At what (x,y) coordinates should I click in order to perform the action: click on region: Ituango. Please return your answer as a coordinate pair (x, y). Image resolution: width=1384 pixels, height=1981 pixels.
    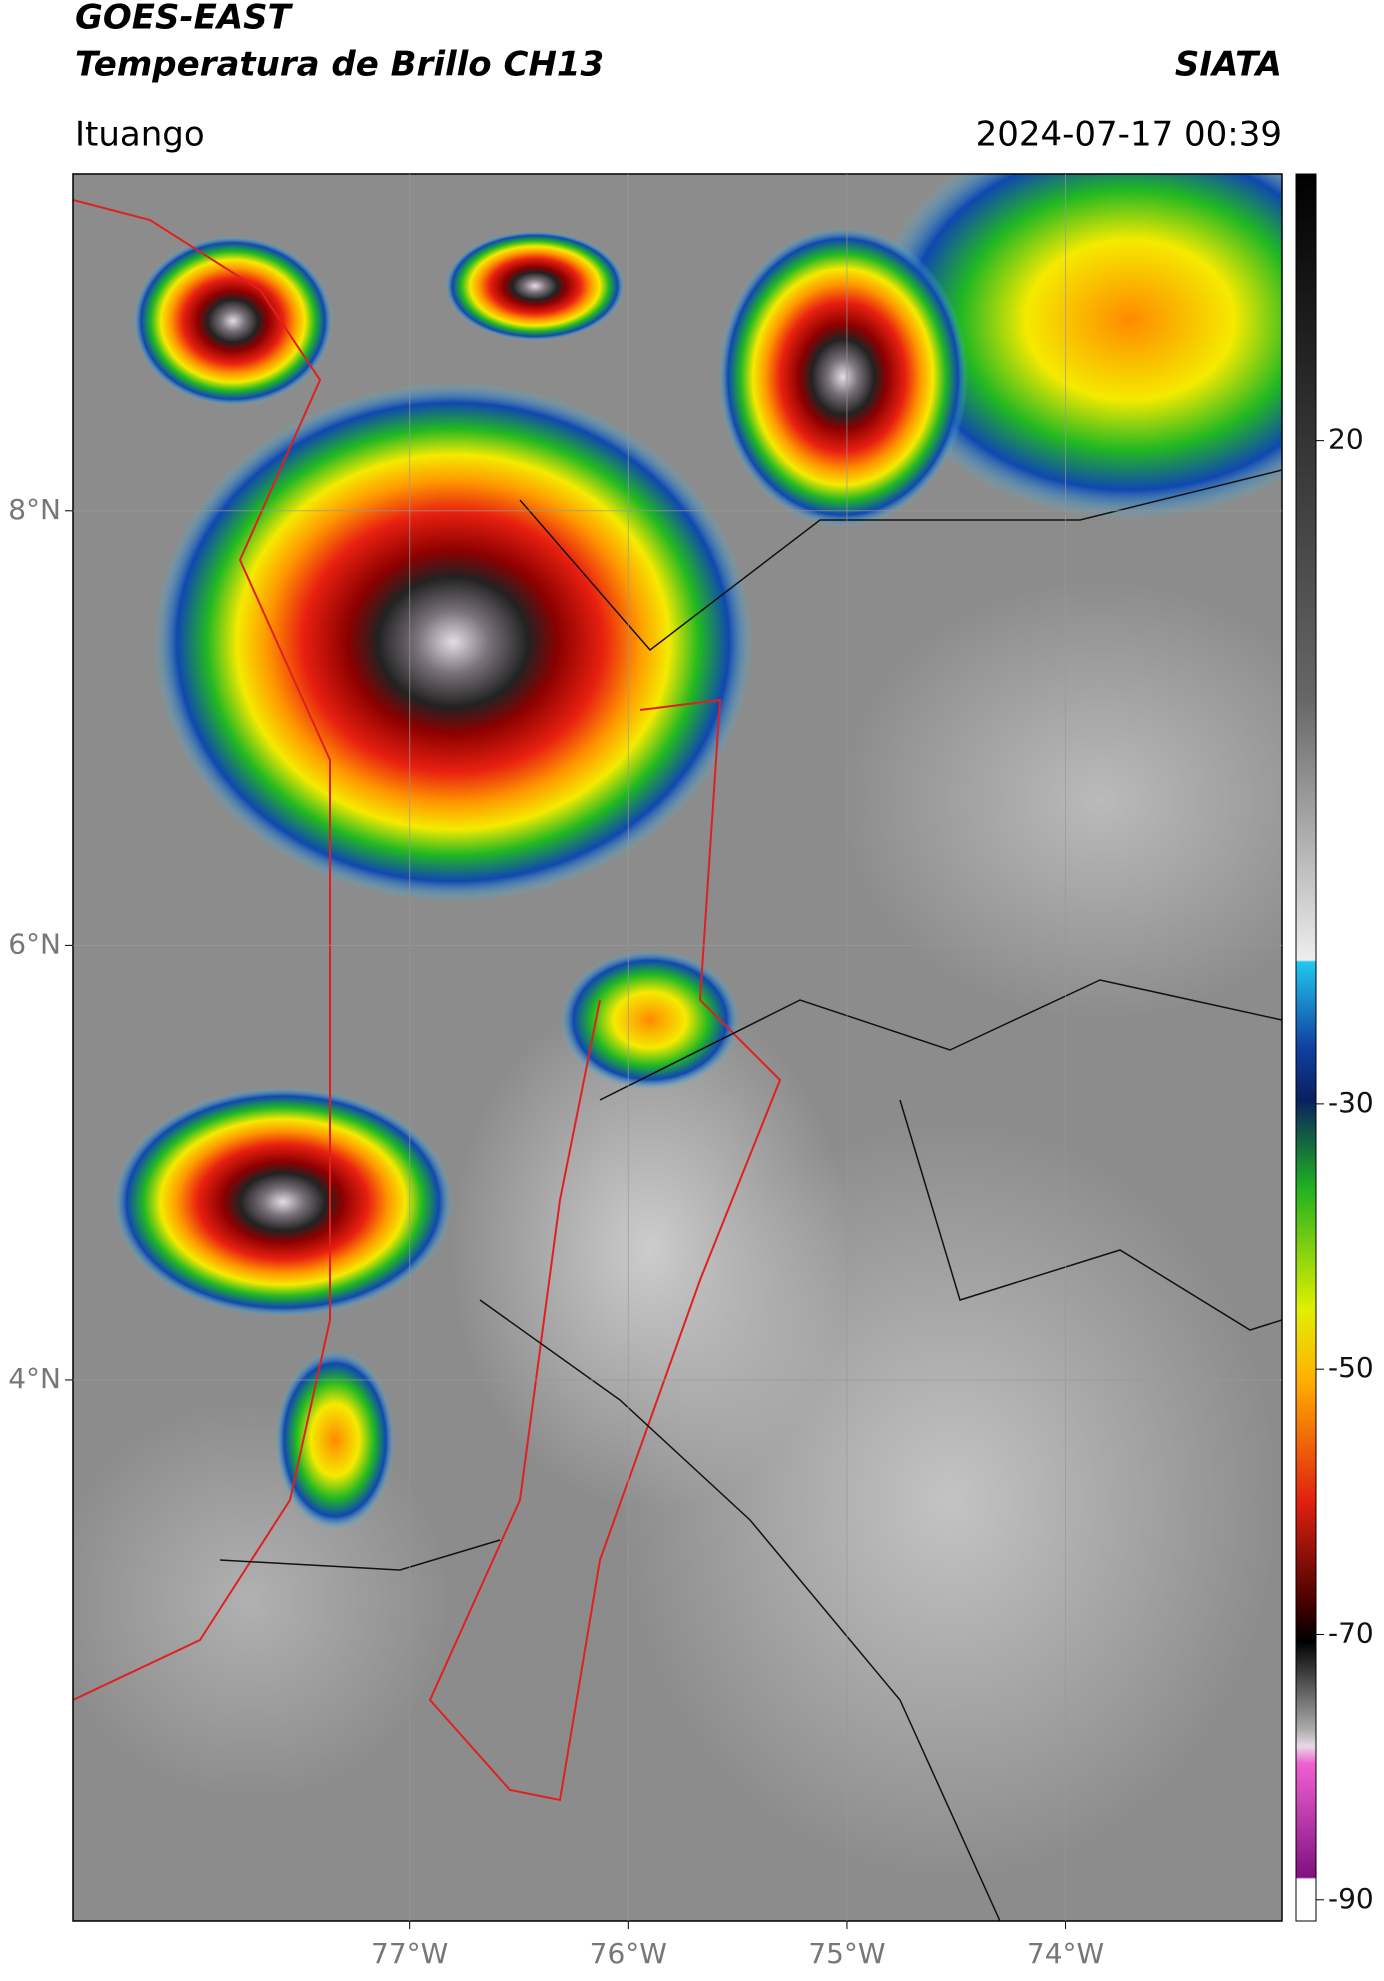
    Looking at the image, I should click on (140, 135).